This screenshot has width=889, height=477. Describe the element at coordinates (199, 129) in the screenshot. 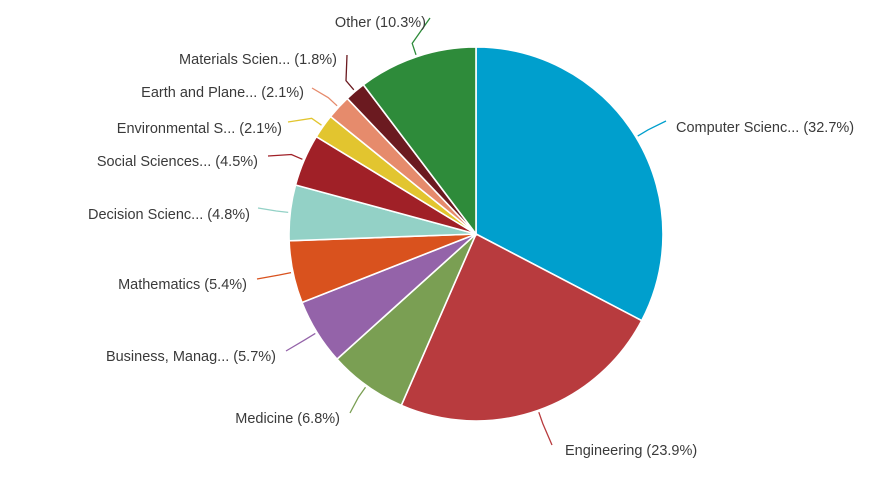

I see `slice-label-environmental-s: Environmental S... (2.1%)` at that location.